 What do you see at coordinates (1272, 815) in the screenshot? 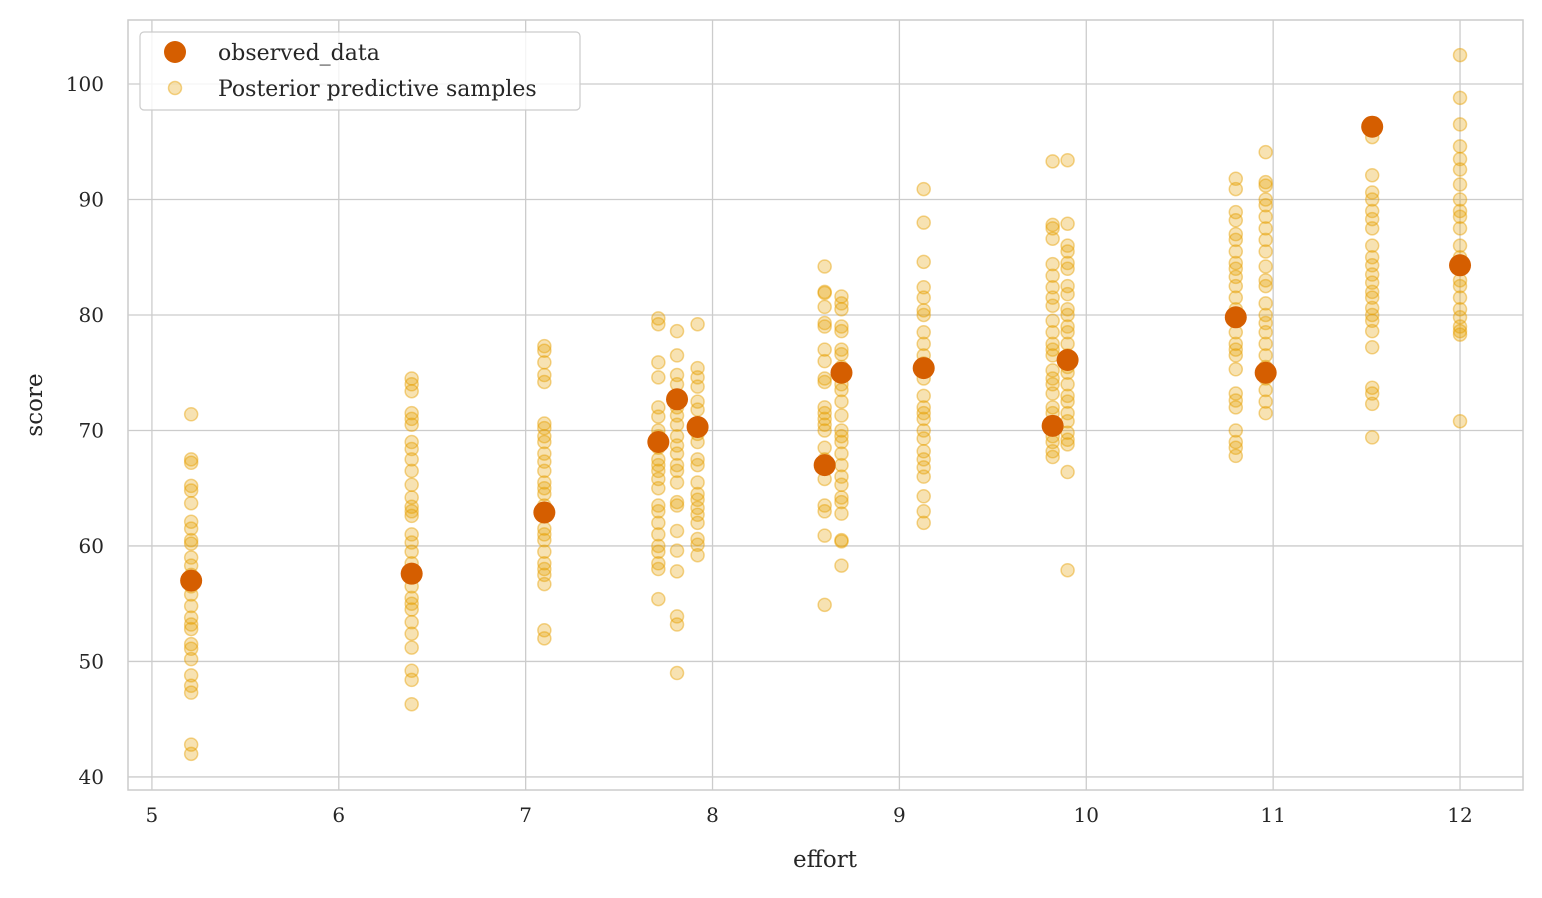
I see `x-tick-label: 11` at bounding box center [1272, 815].